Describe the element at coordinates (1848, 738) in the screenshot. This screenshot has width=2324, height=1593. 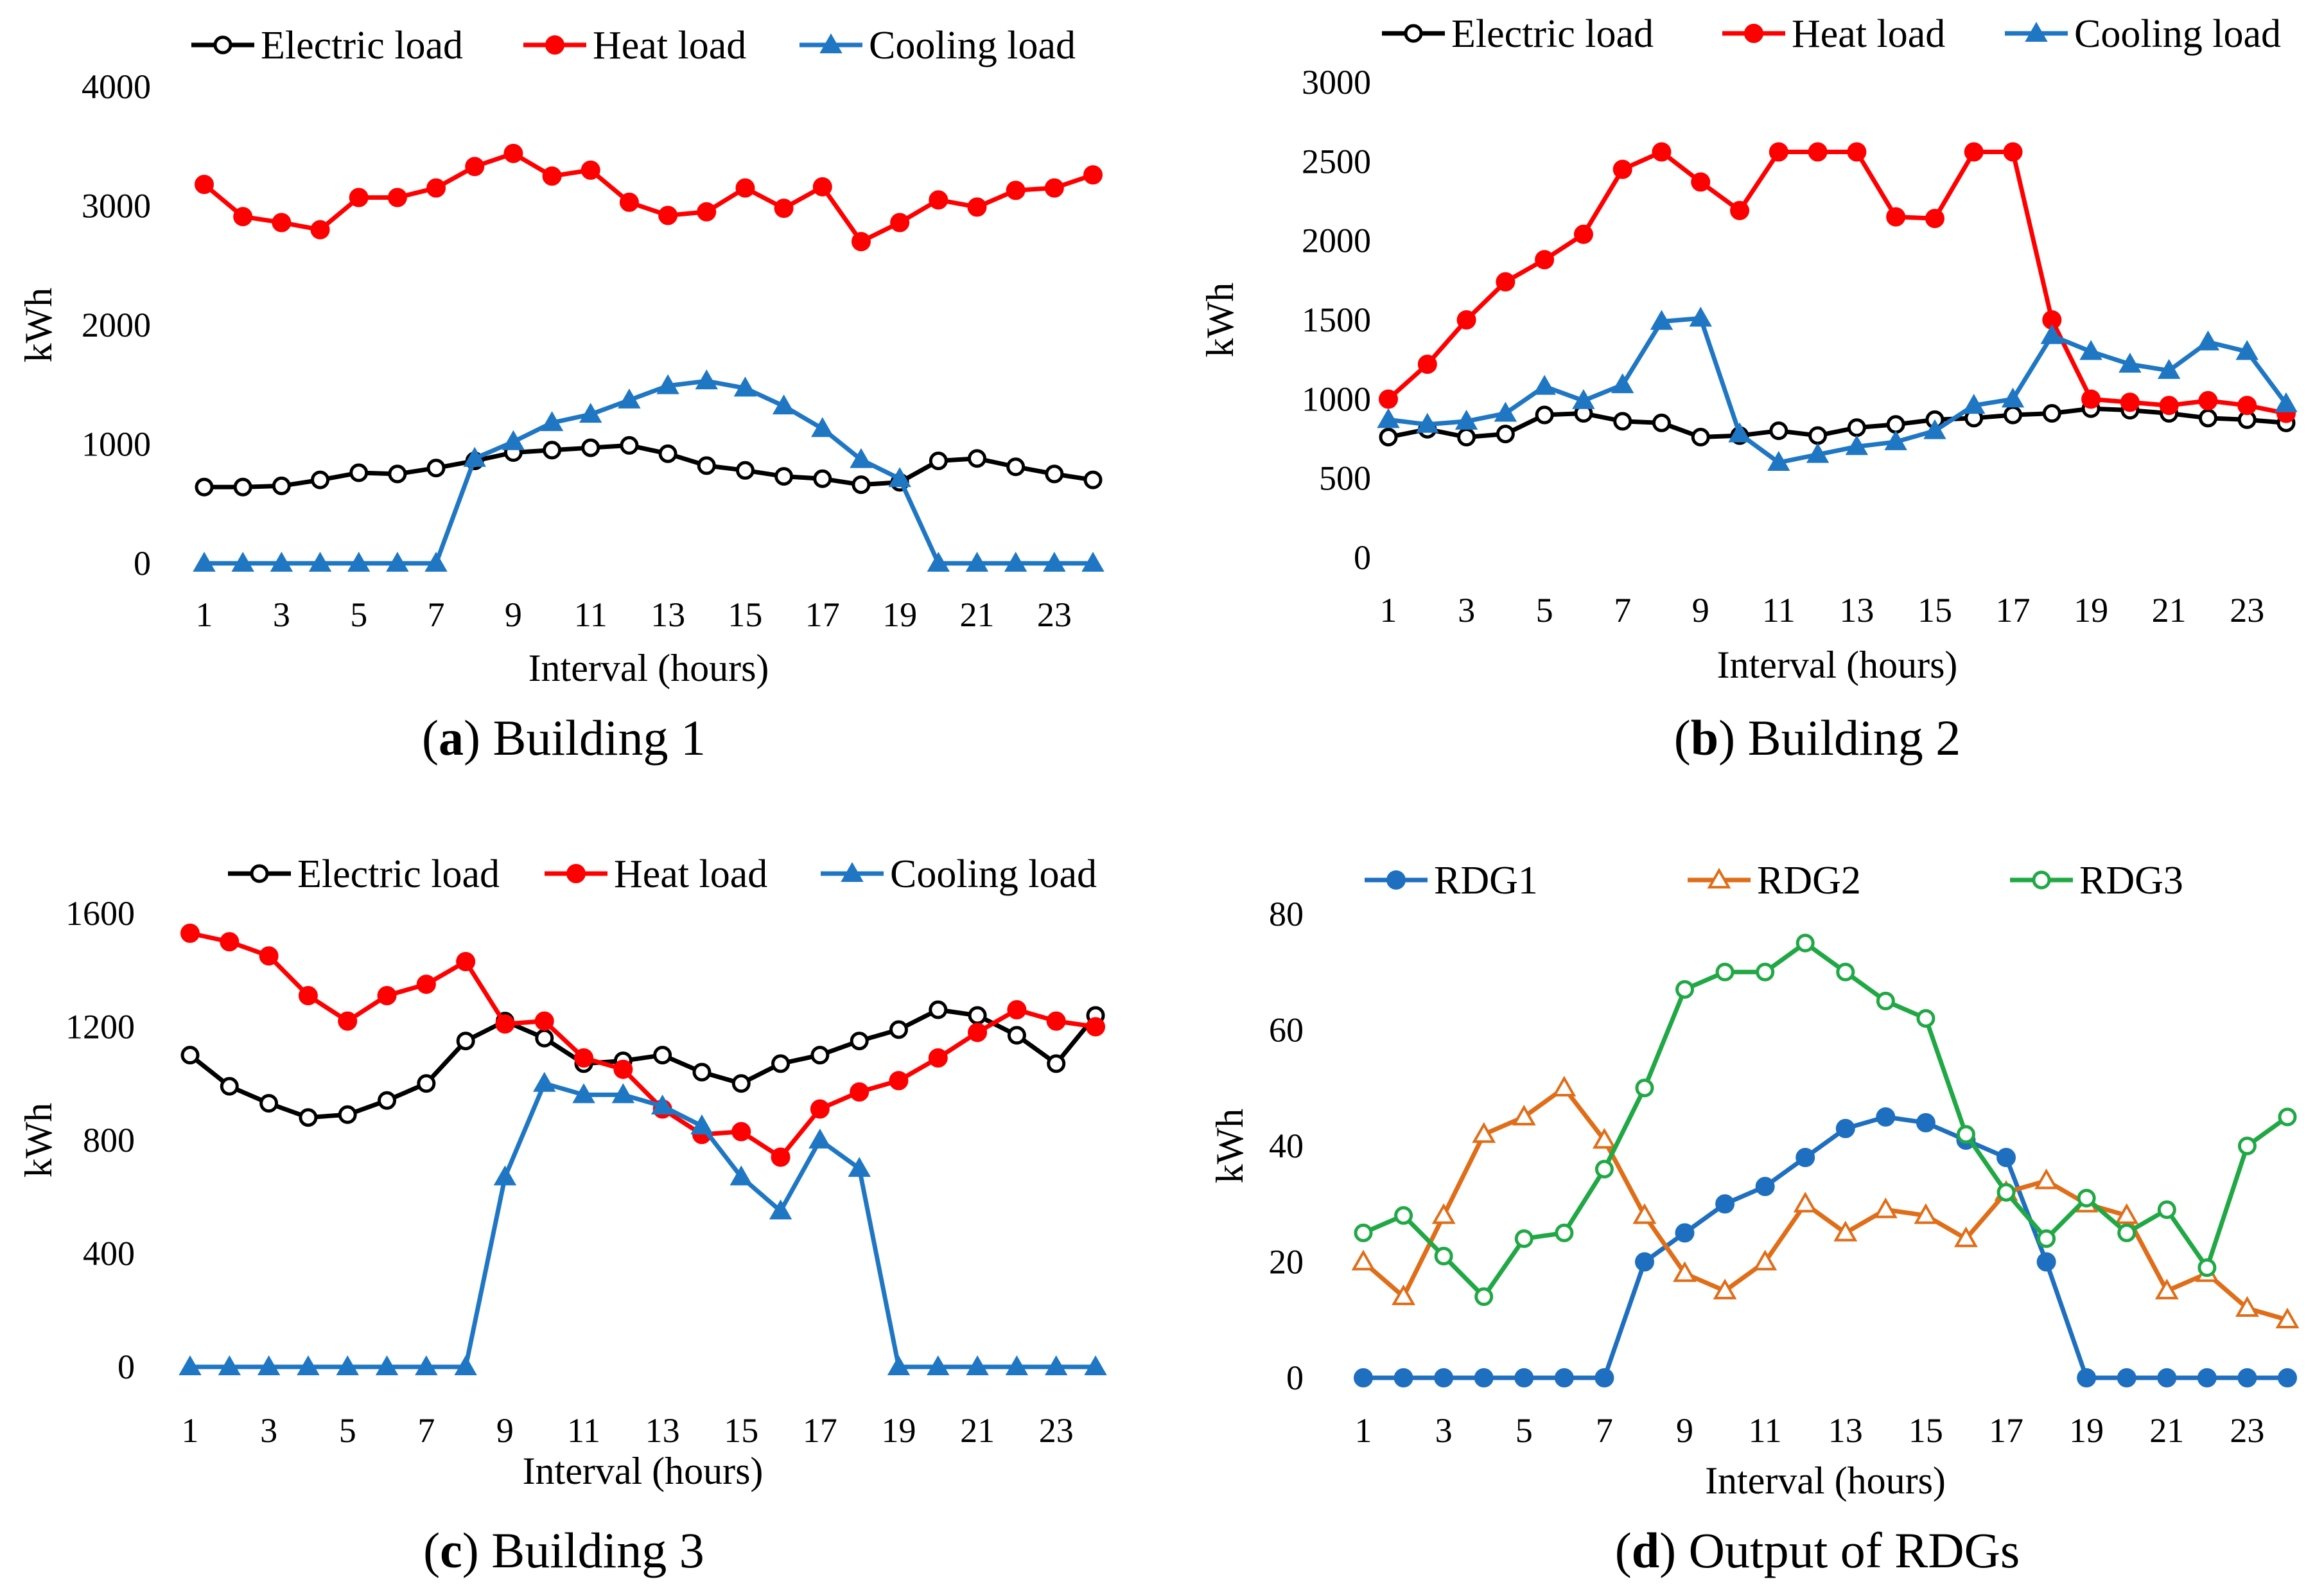
I see `caption-title: Building 2` at that location.